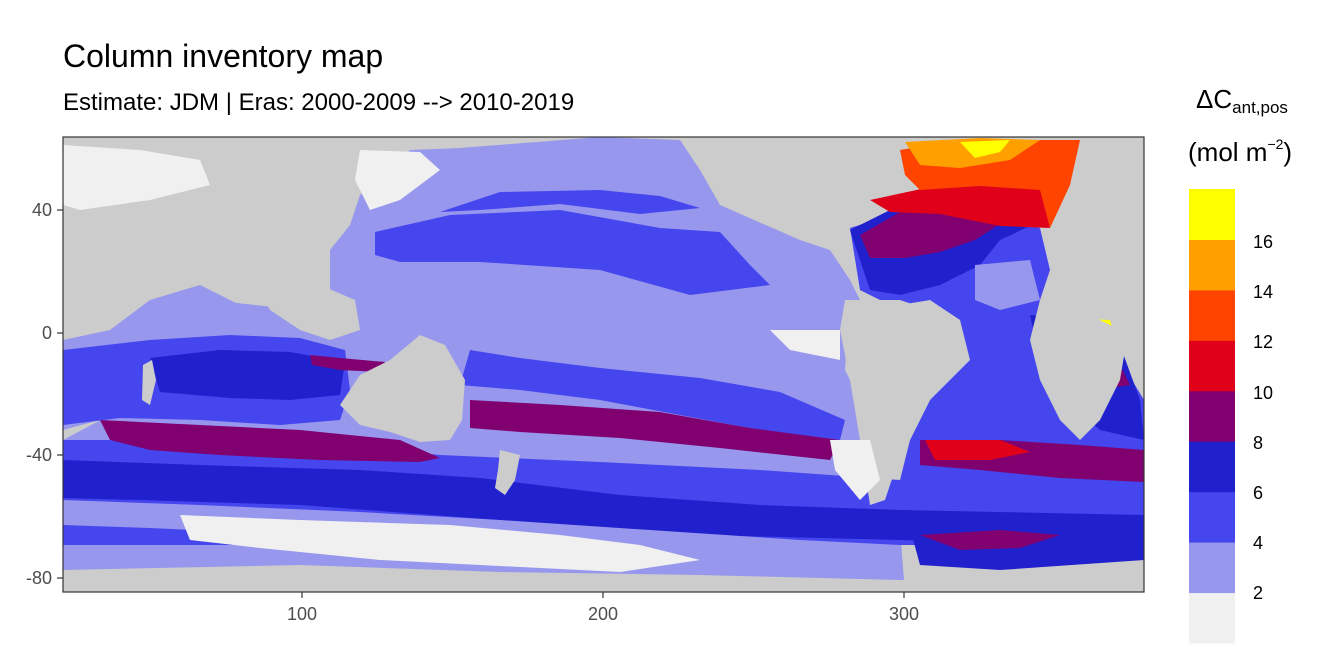 The image size is (1344, 672). Describe the element at coordinates (1263, 242) in the screenshot. I see `legend-break-label: 16` at that location.